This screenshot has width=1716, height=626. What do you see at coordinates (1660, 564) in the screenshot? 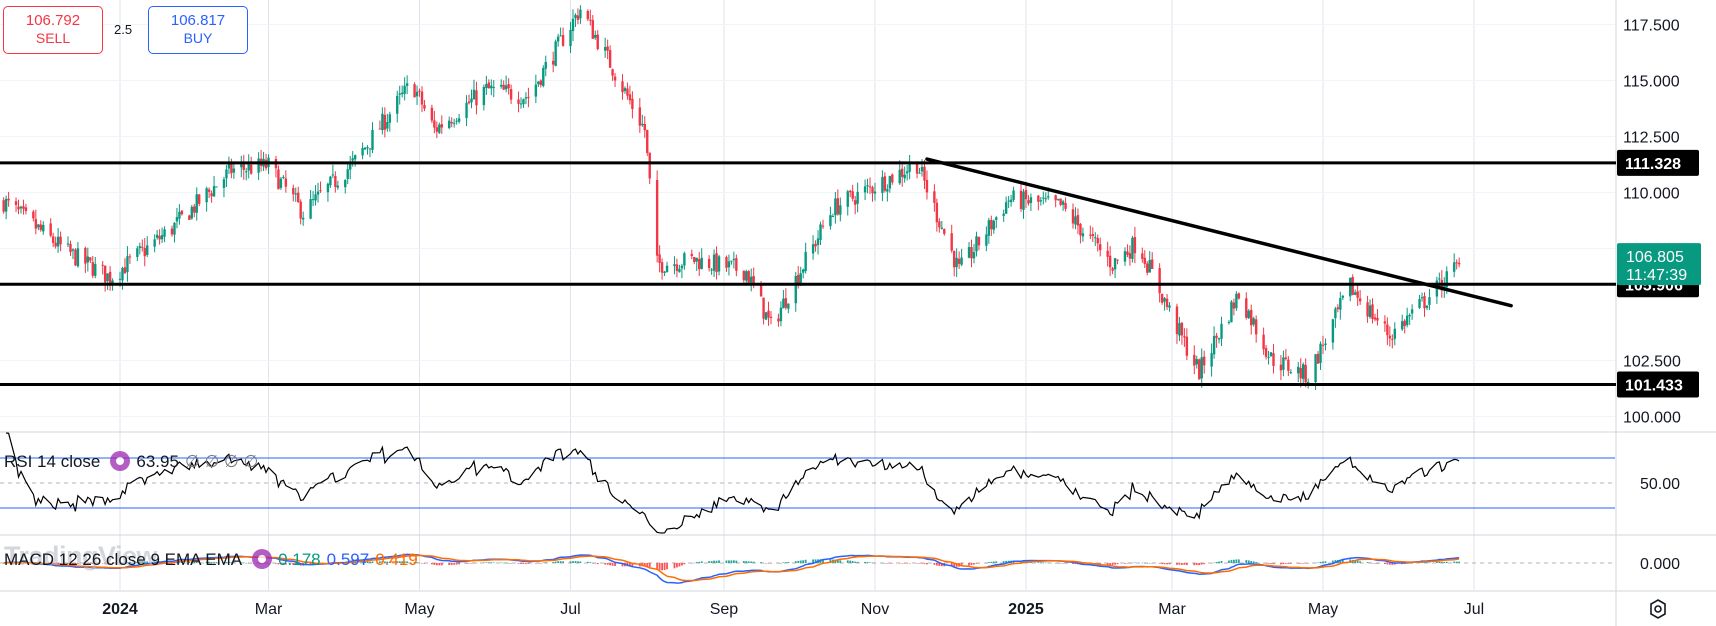
I see `macd-tick-label: 0.000` at bounding box center [1660, 564].